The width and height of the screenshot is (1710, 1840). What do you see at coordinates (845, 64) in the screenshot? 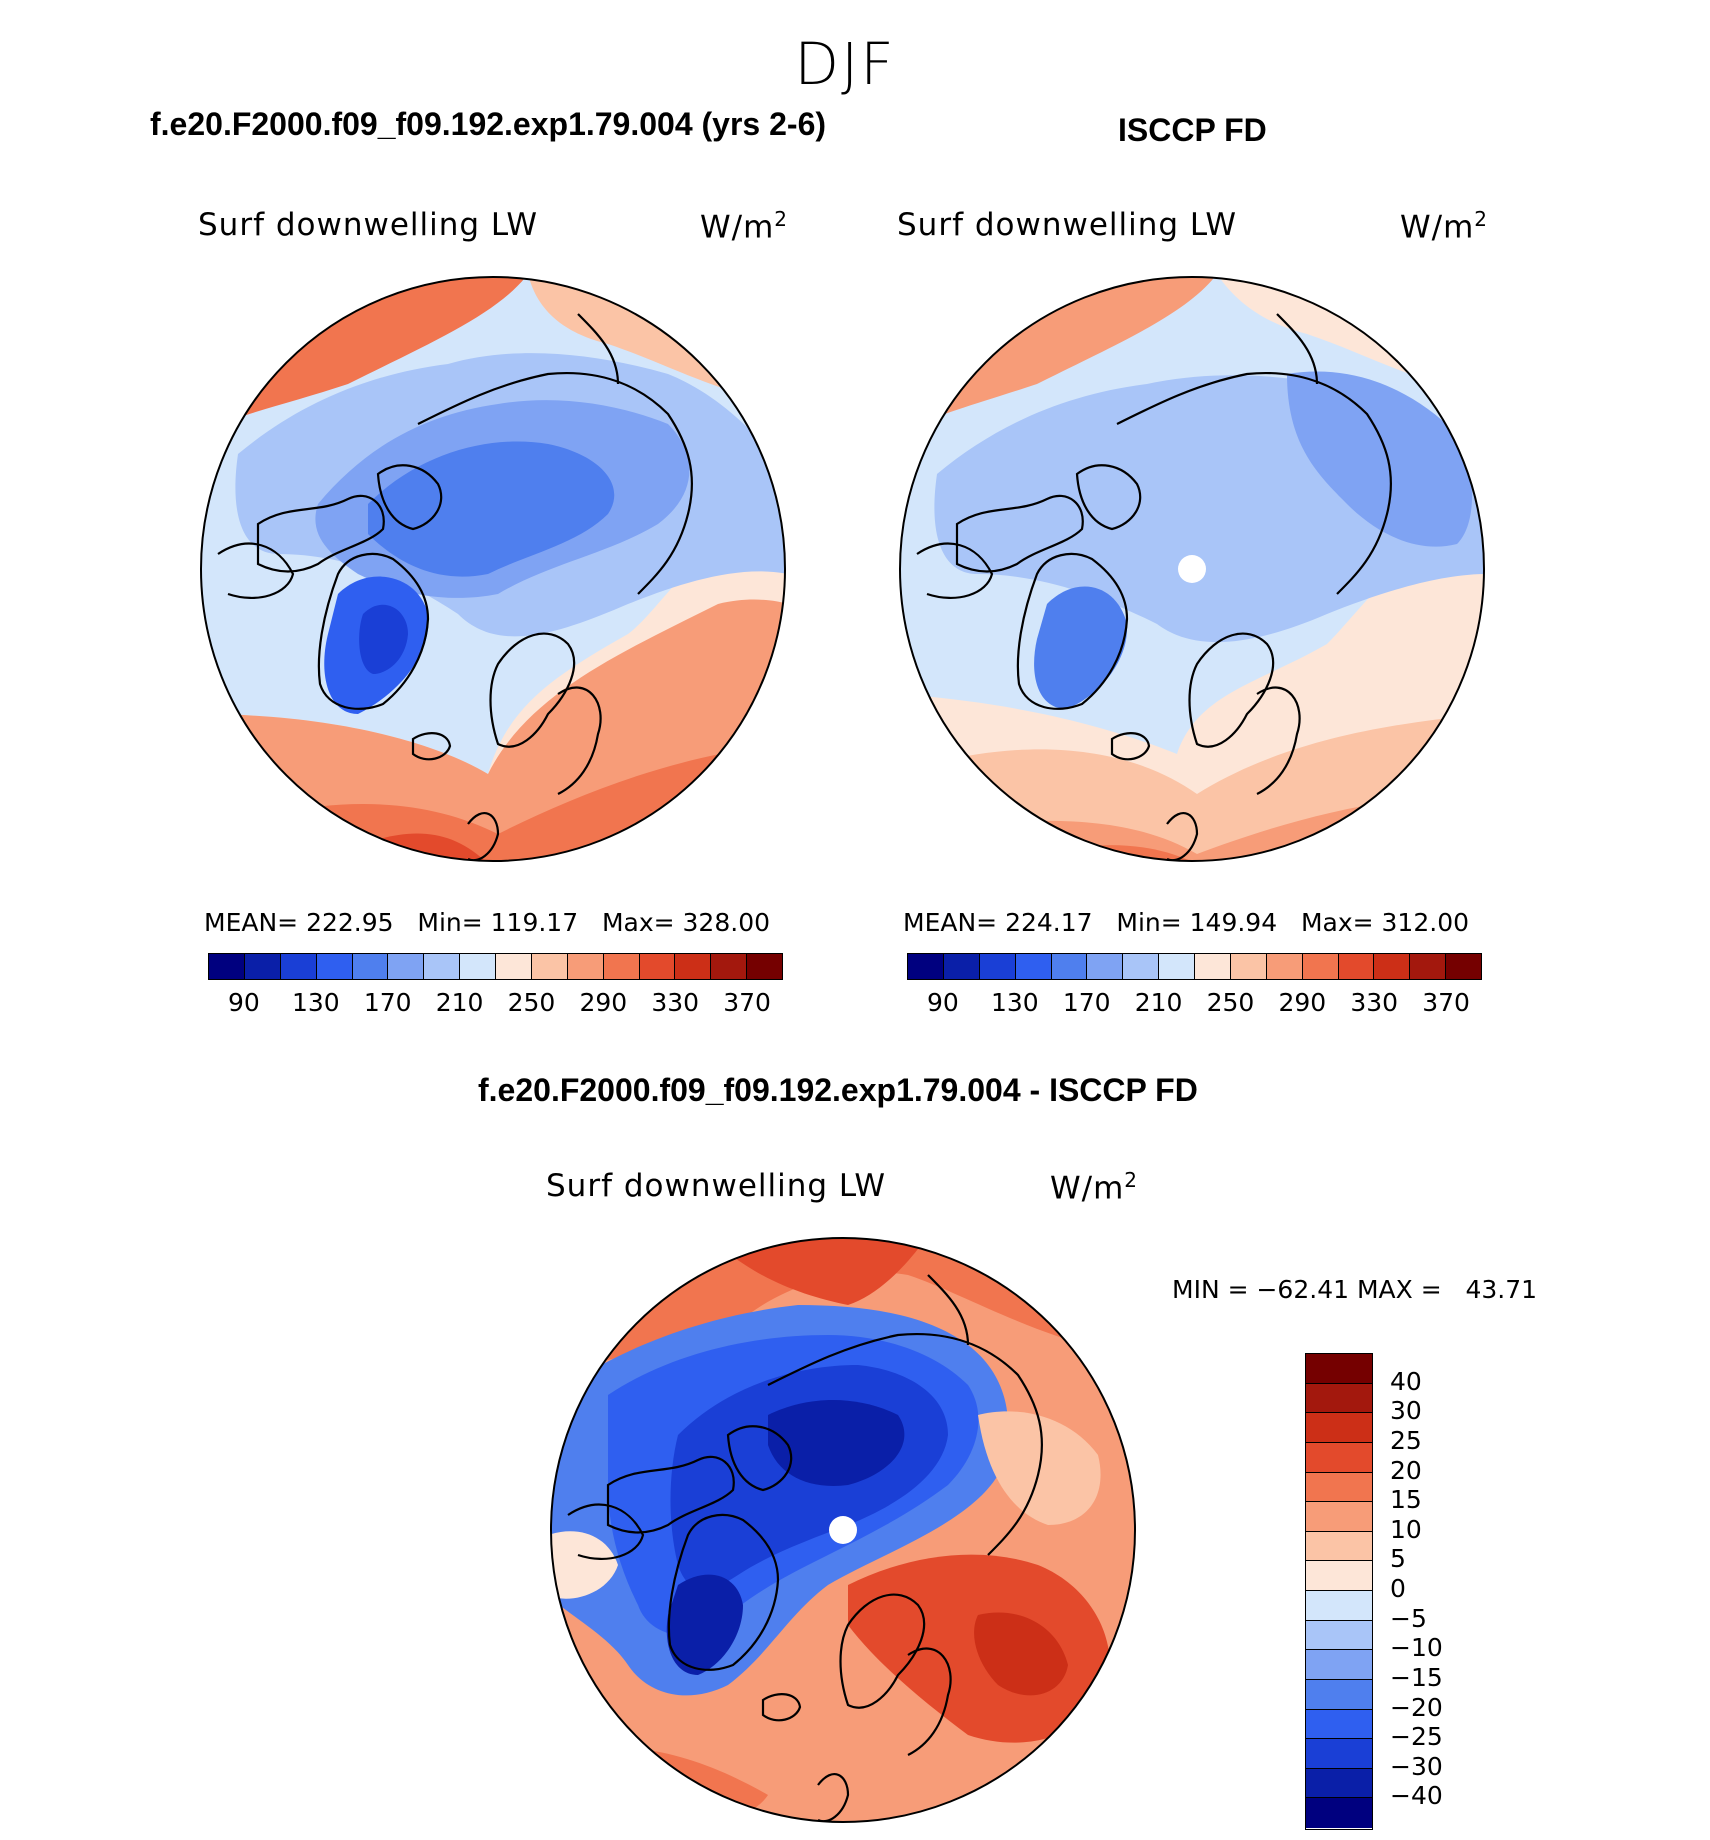
I see `season-title: DJF` at bounding box center [845, 64].